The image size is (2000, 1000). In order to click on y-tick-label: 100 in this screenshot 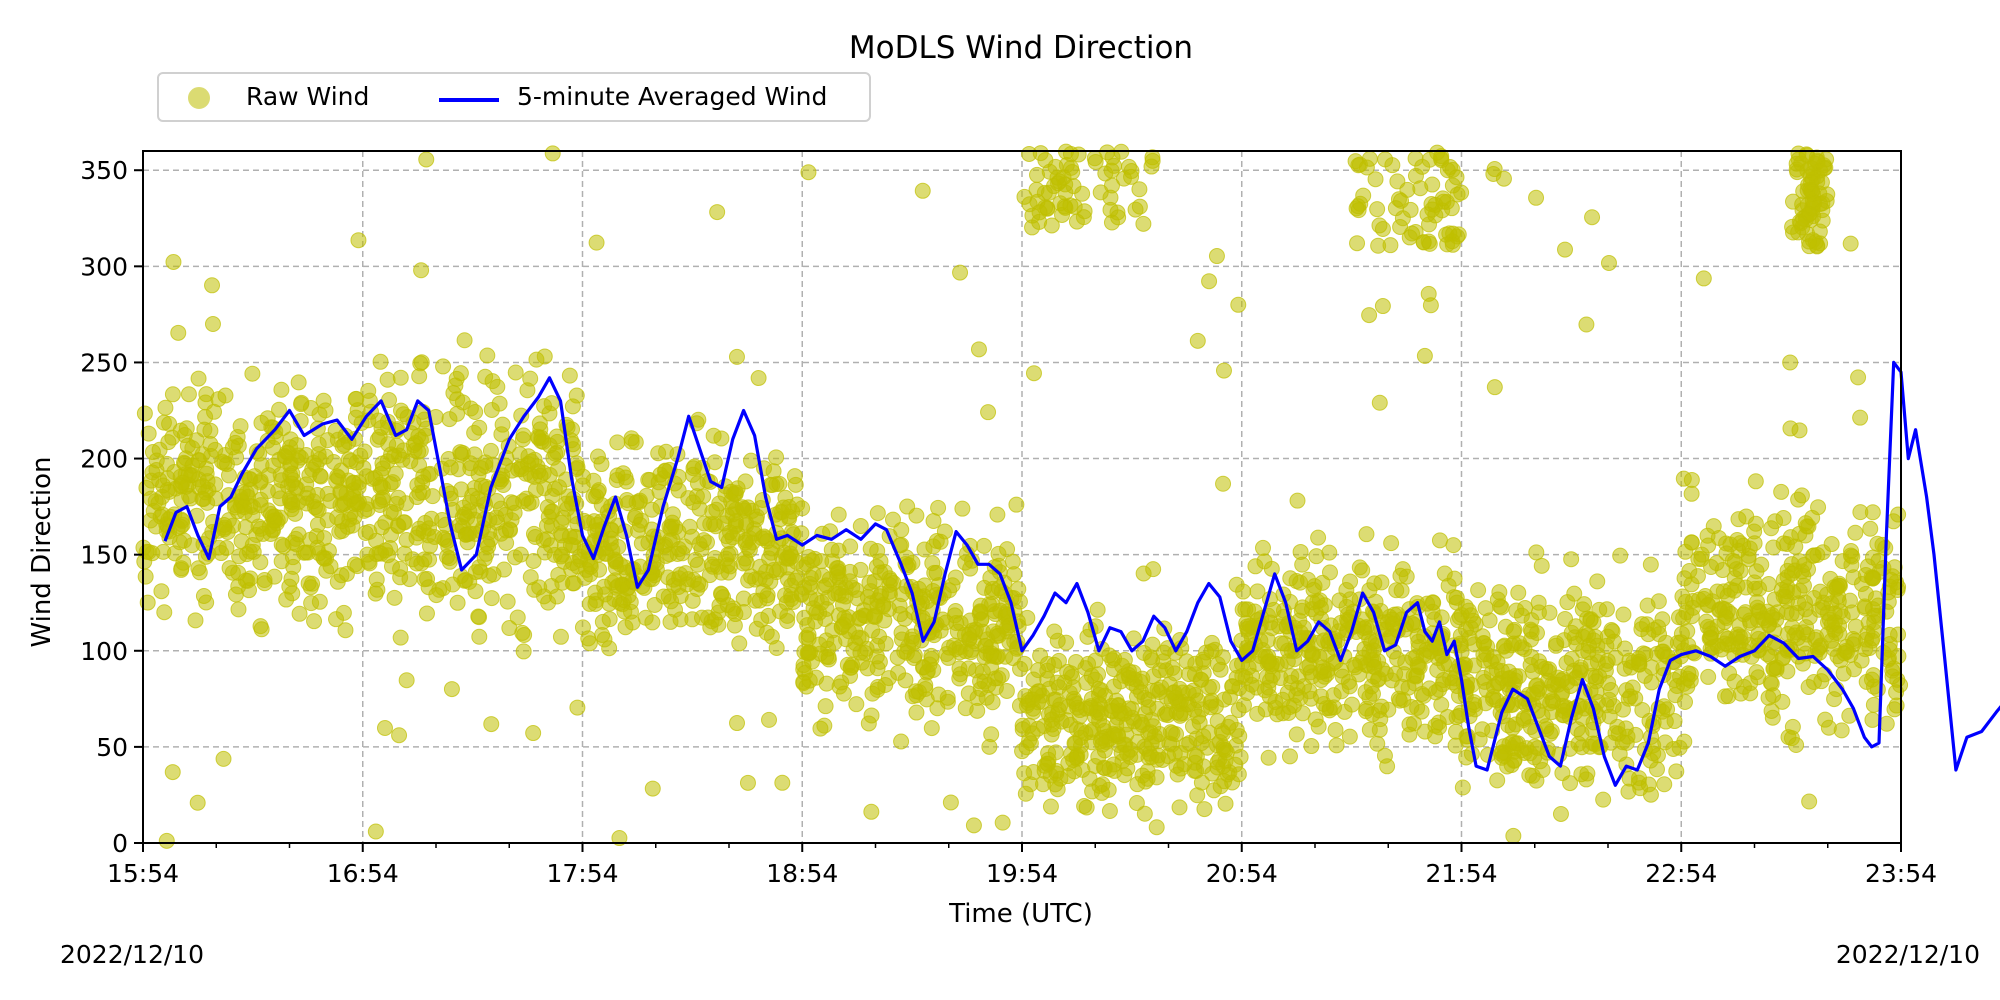, I will do `click(104, 651)`.